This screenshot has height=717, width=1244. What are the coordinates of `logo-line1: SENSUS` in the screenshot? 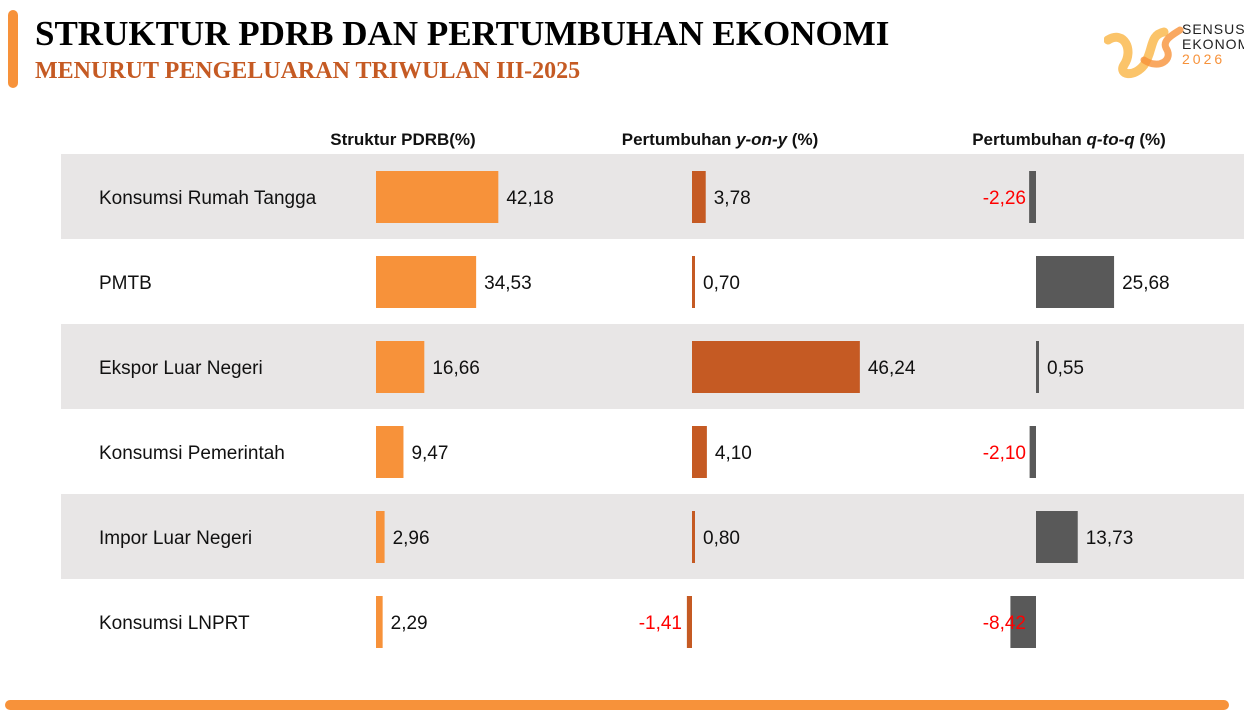 It's located at (1213, 29).